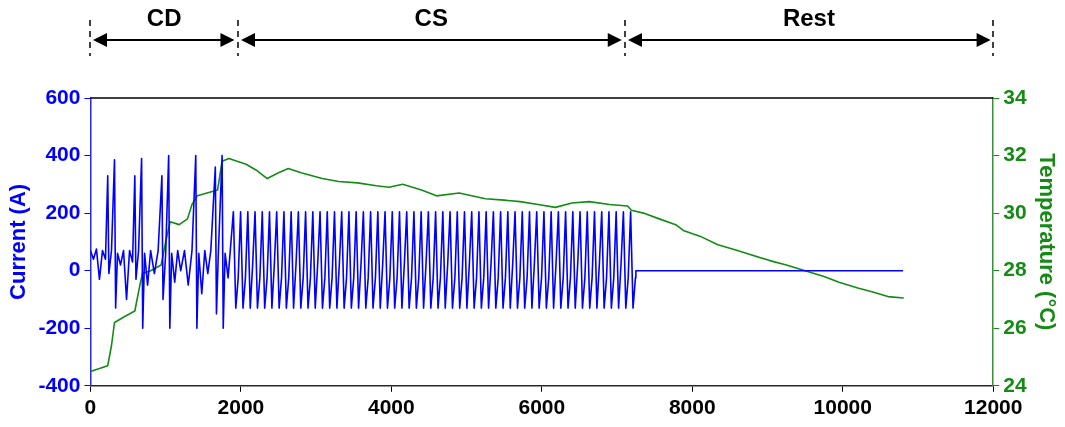 This screenshot has height=427, width=1065. Describe the element at coordinates (391, 407) in the screenshot. I see `x-tick-label: 4000` at that location.